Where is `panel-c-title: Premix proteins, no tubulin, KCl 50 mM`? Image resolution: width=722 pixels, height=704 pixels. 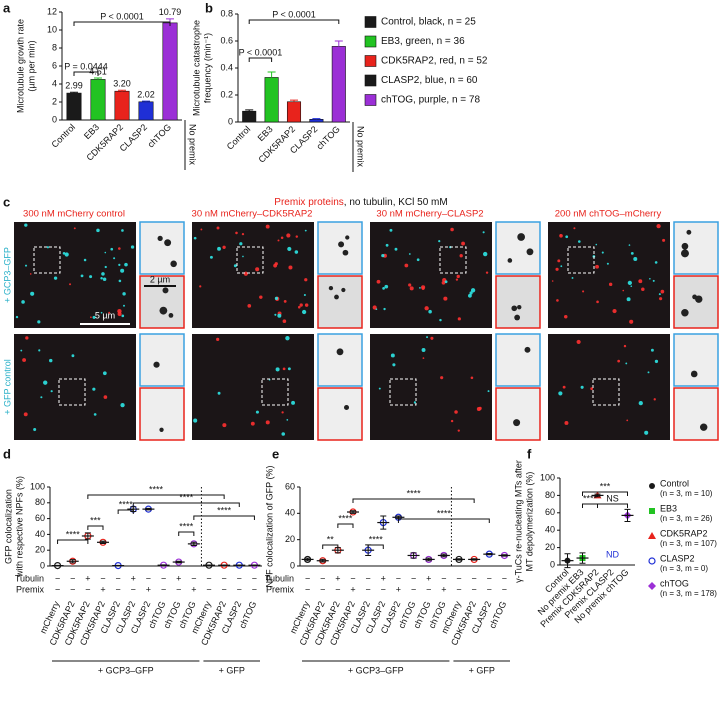
panel-c-title: Premix proteins, no tubulin, KCl 50 mM is located at coordinates (360, 202).